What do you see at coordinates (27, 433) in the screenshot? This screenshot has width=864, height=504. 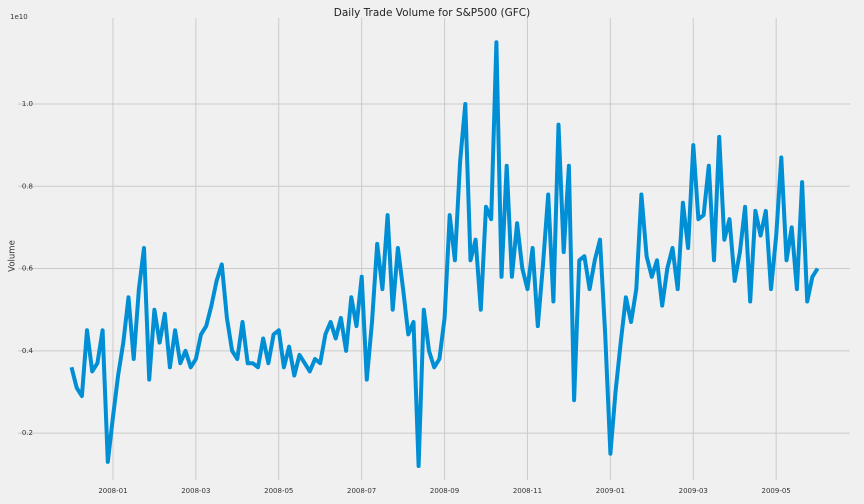 I see `y-tick-label: 0.2` at bounding box center [27, 433].